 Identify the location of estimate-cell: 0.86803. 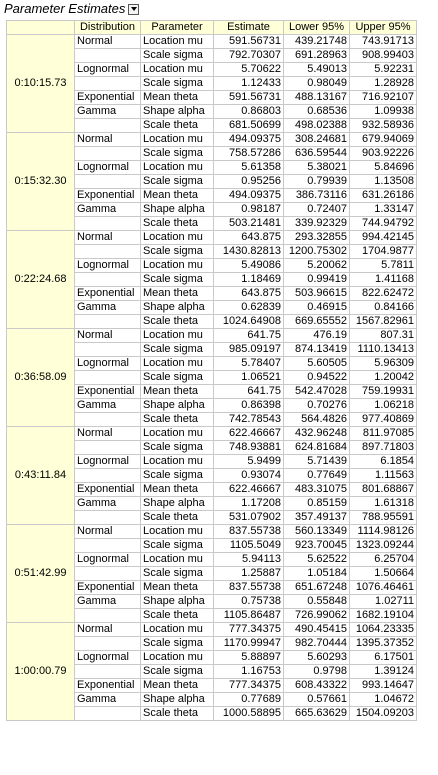
(248, 111).